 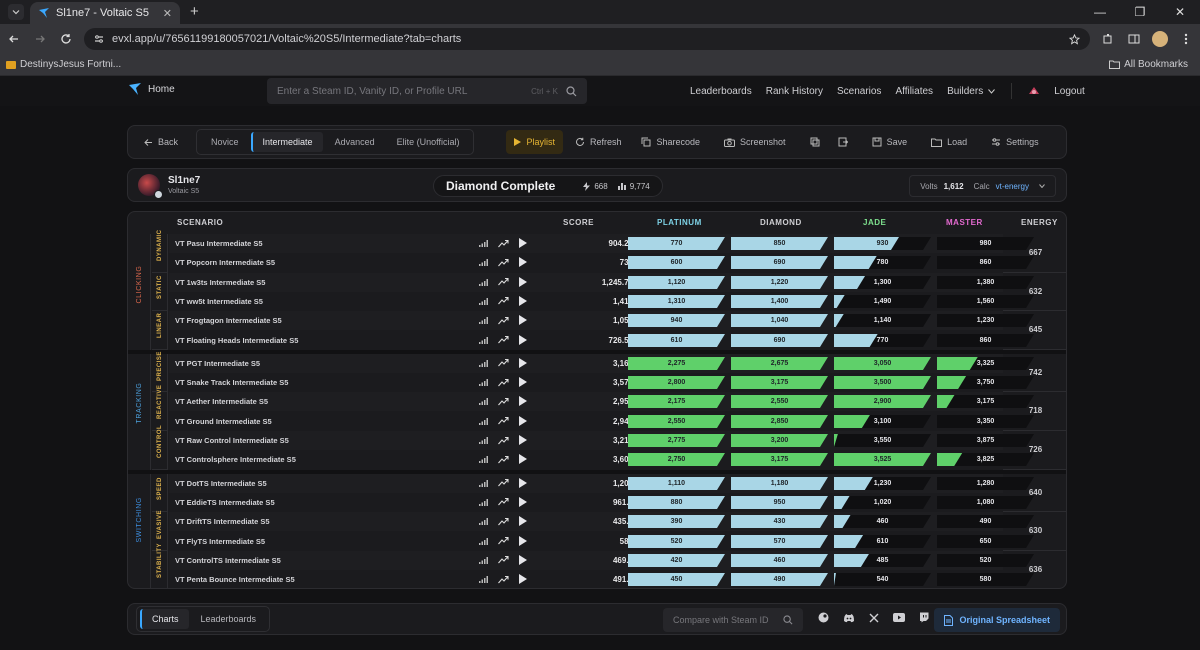 What do you see at coordinates (237, 340) in the screenshot?
I see `scenario-name: VT Floating Heads Intermediate S5` at bounding box center [237, 340].